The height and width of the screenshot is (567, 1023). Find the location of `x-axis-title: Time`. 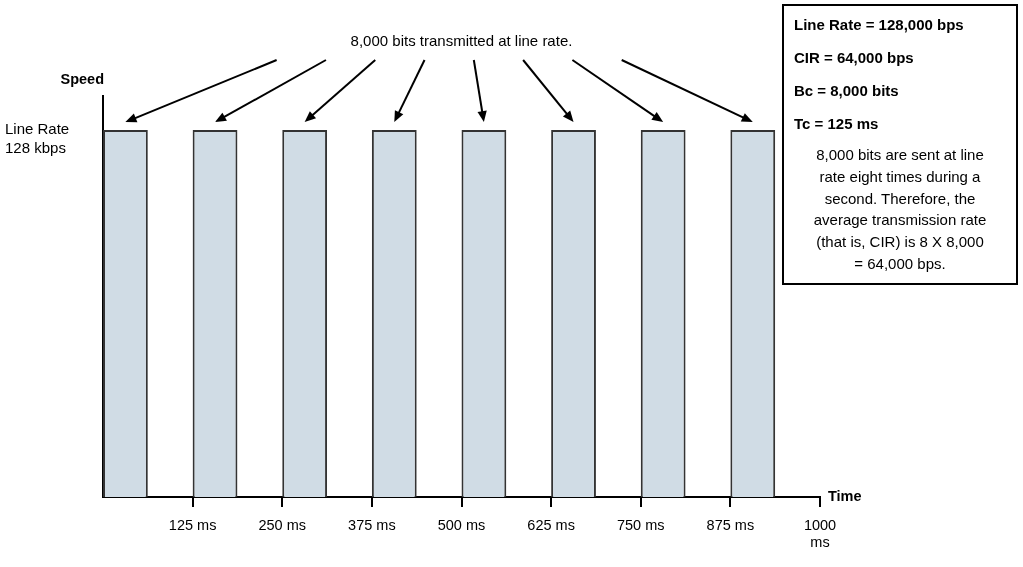

x-axis-title: Time is located at coordinates (845, 496).